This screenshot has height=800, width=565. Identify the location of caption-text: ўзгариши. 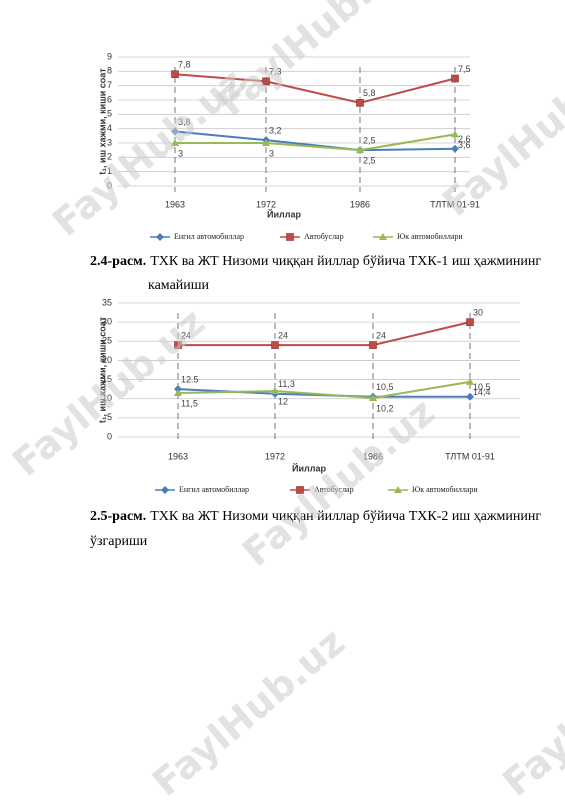
(119, 541).